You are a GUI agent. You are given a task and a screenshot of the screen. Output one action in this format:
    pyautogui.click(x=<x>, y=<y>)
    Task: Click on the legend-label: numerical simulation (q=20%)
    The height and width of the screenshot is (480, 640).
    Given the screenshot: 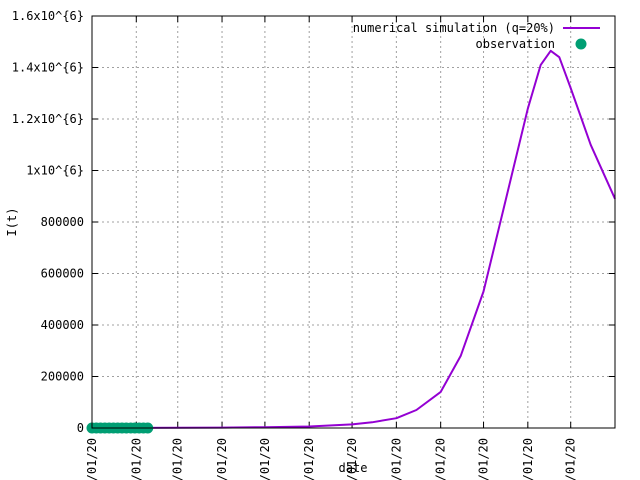 What is the action you would take?
    pyautogui.click(x=454, y=28)
    